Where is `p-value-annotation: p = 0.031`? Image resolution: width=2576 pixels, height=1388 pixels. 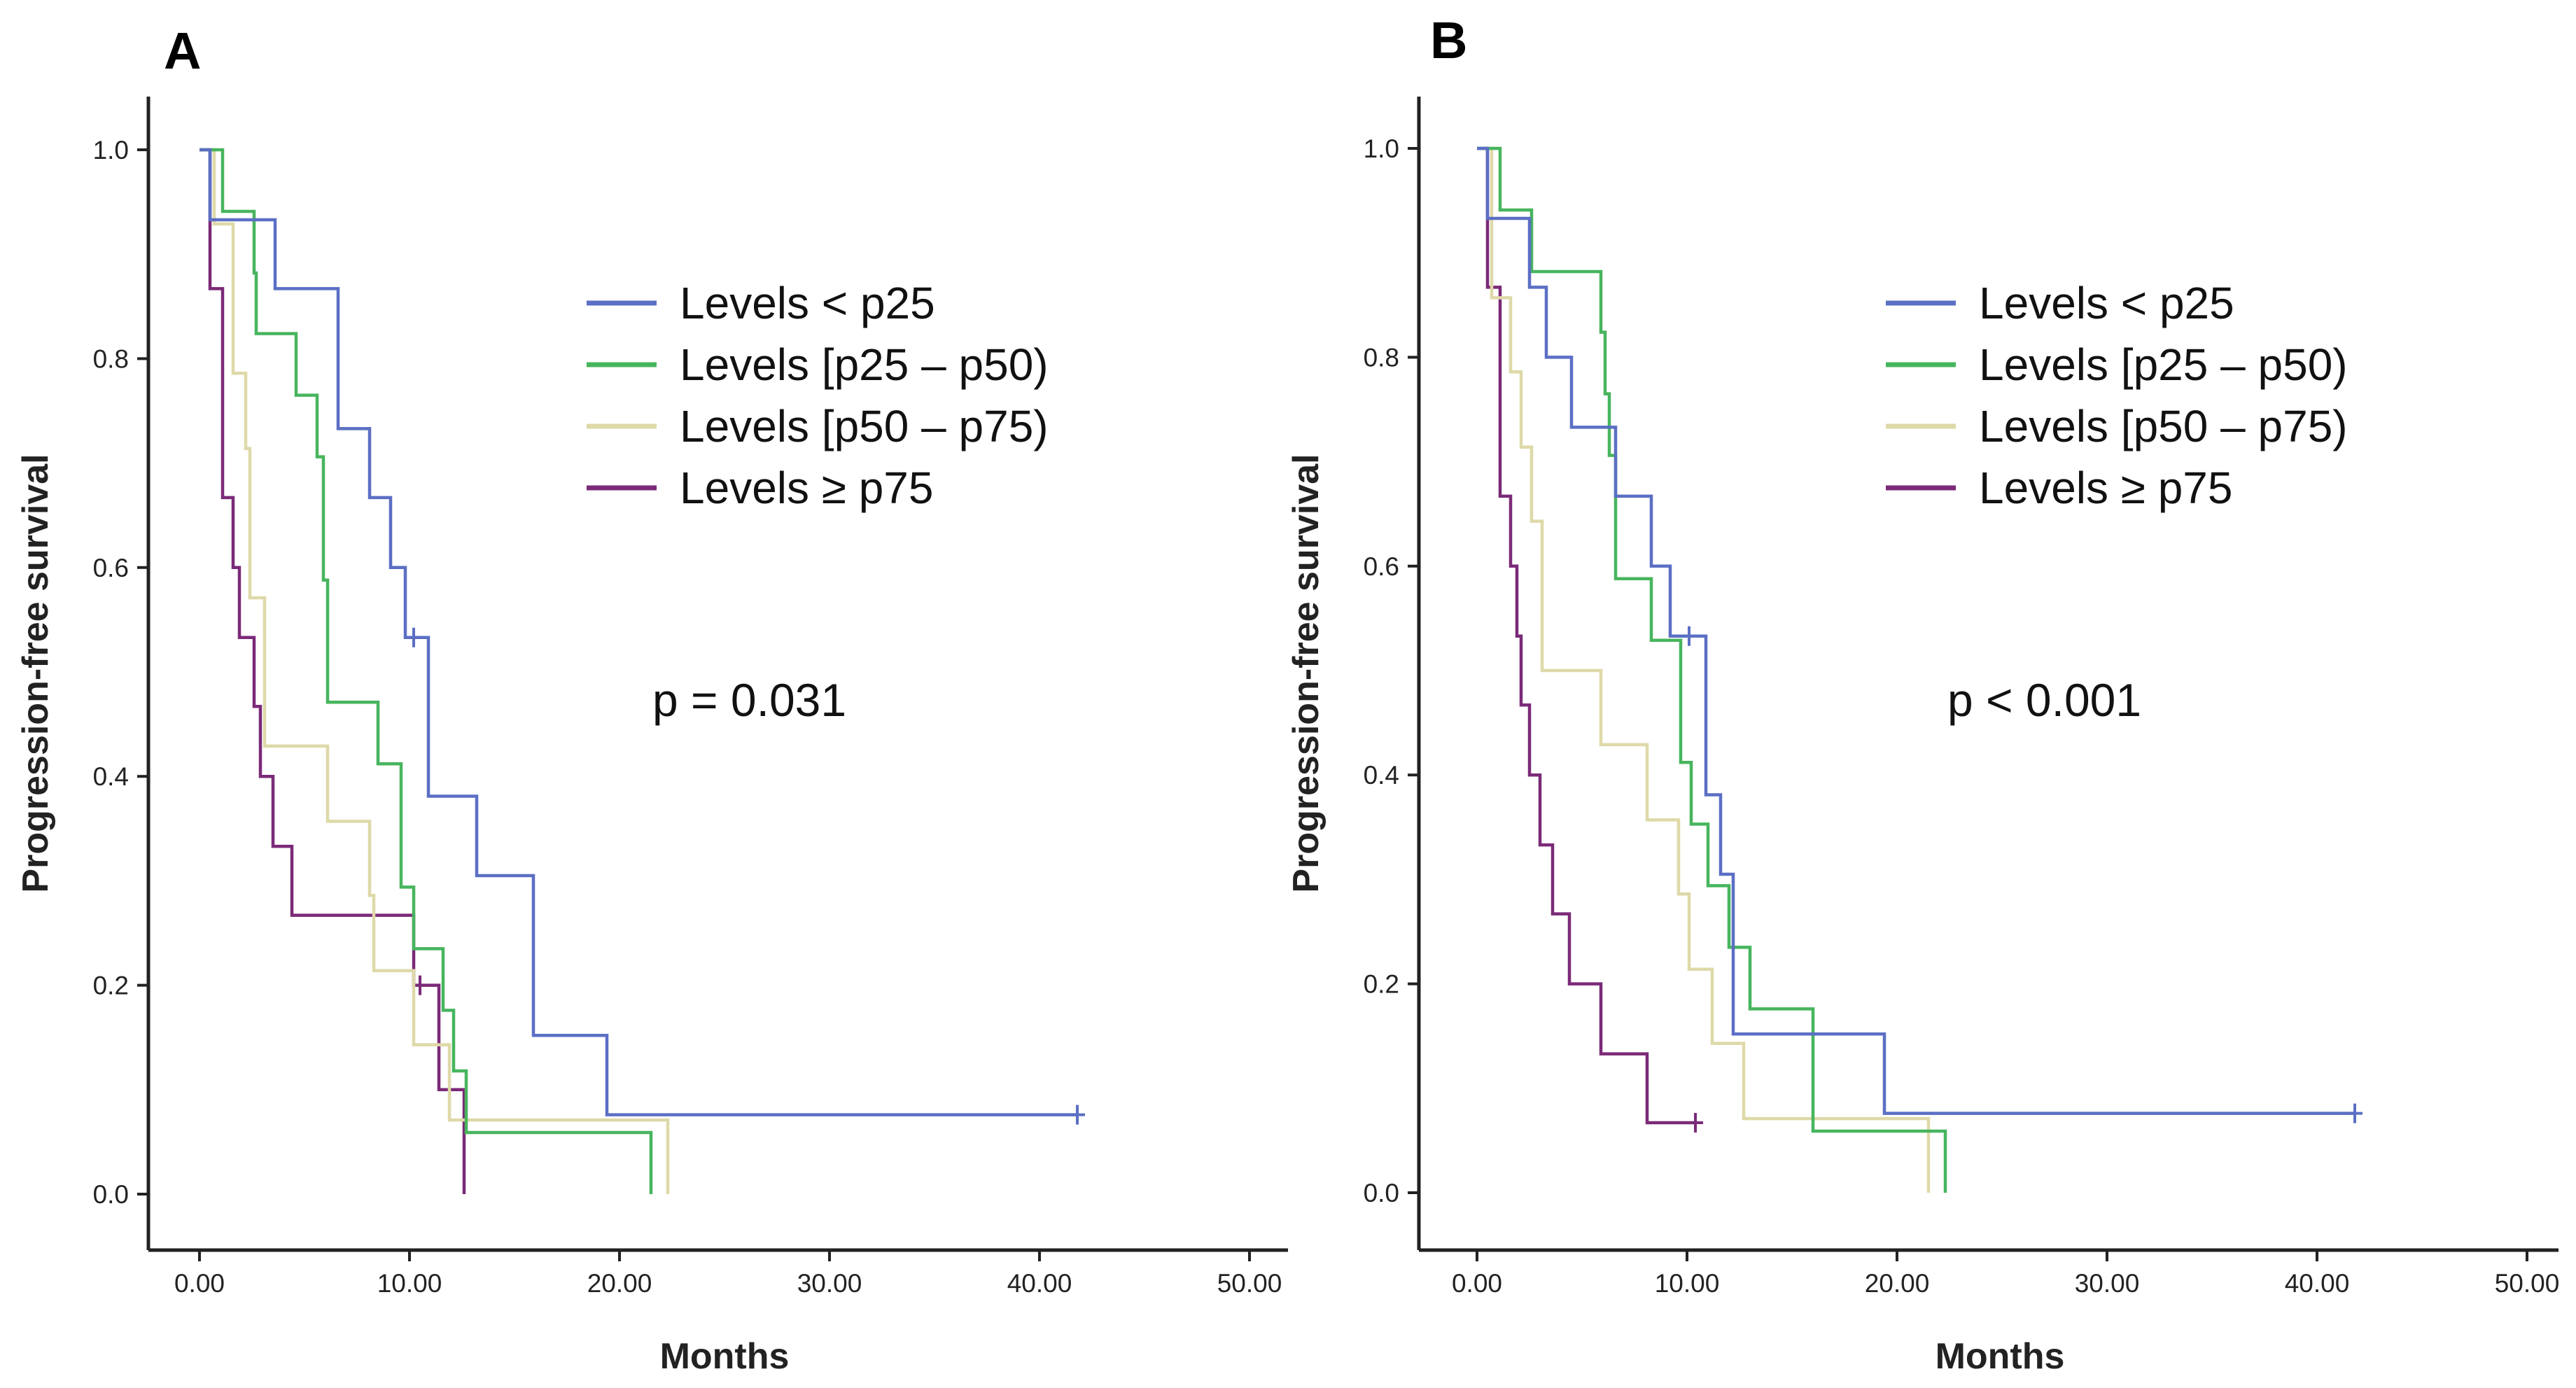 p-value-annotation: p = 0.031 is located at coordinates (749, 700).